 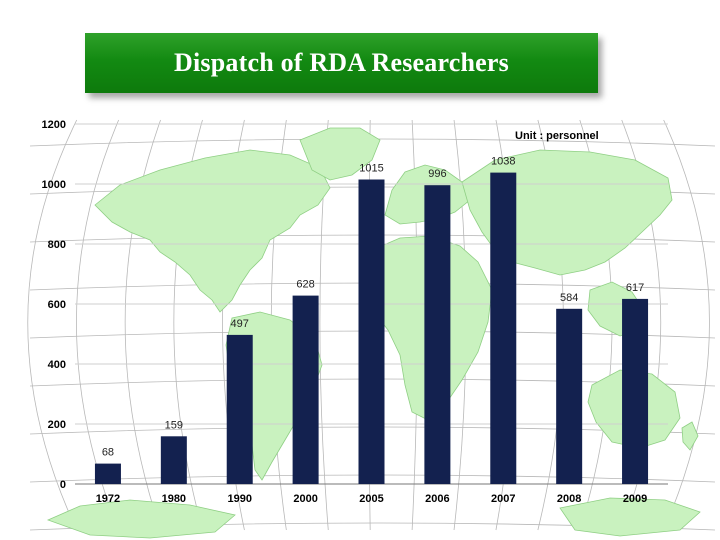 I want to click on antarctica-shape-east, so click(x=630, y=517).